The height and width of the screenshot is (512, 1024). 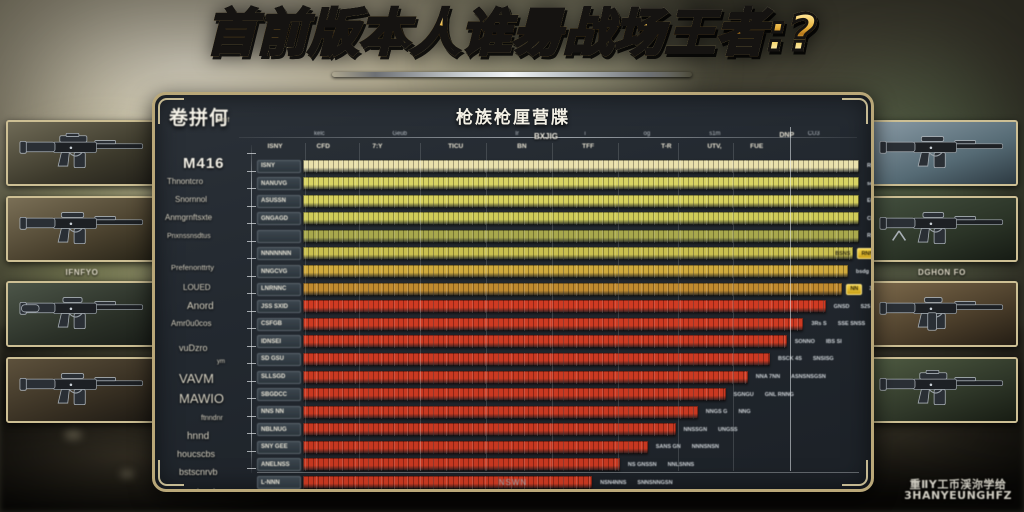 What do you see at coordinates (192, 267) in the screenshot?
I see `row-label: Prefenonttrty` at bounding box center [192, 267].